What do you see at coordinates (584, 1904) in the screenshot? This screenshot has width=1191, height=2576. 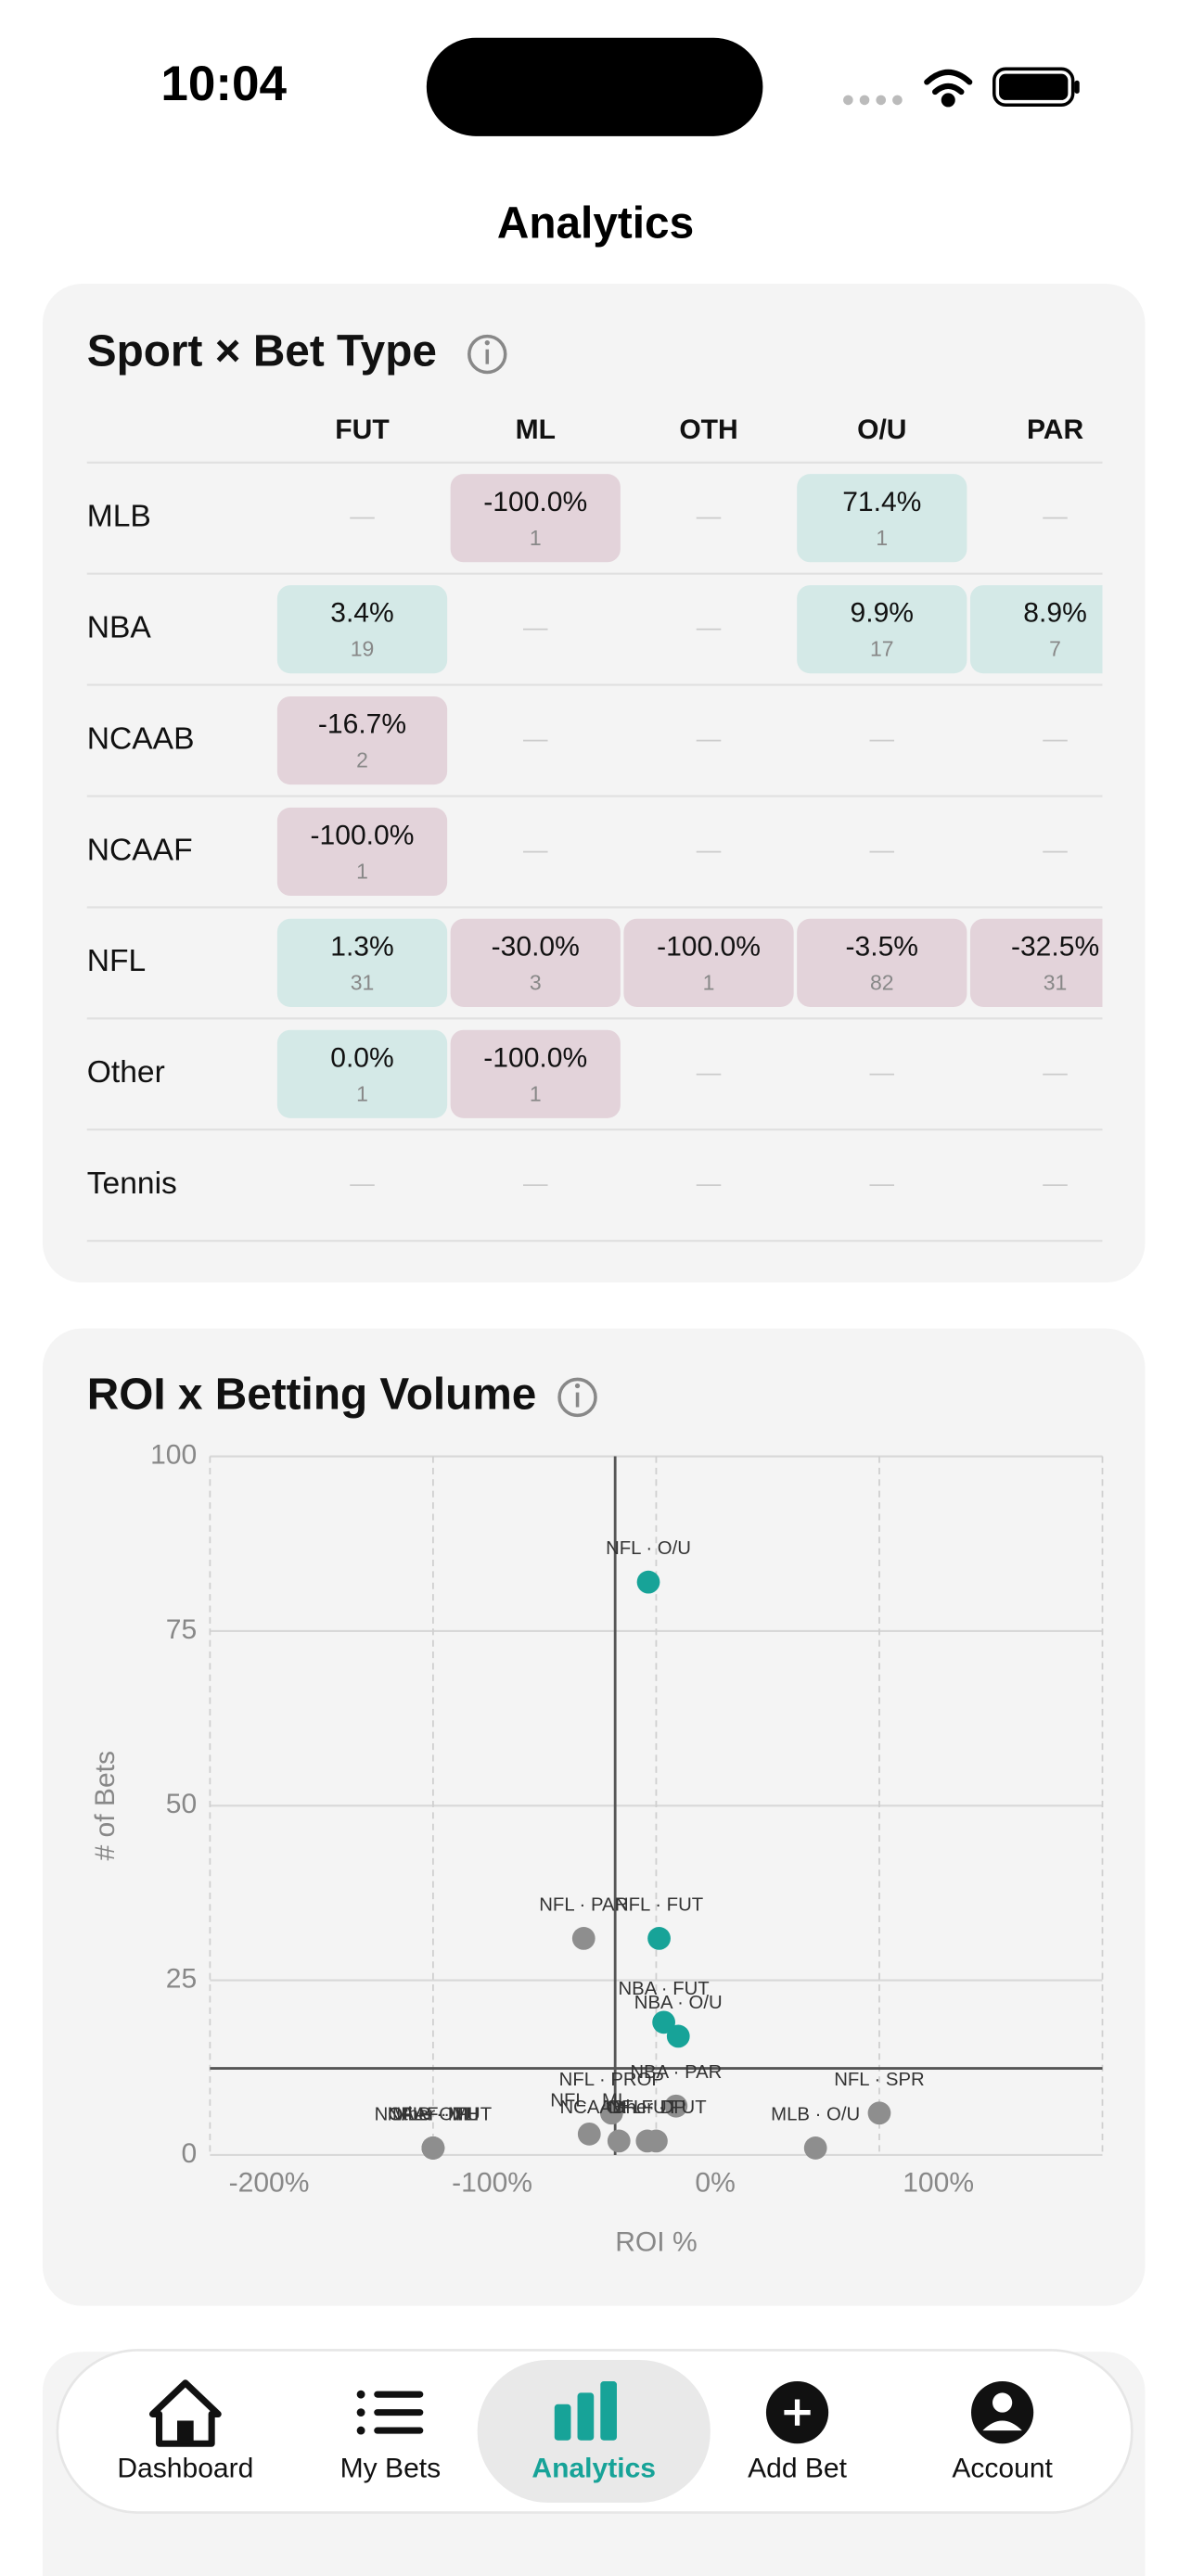 I see `point-label: NFL · PAR` at bounding box center [584, 1904].